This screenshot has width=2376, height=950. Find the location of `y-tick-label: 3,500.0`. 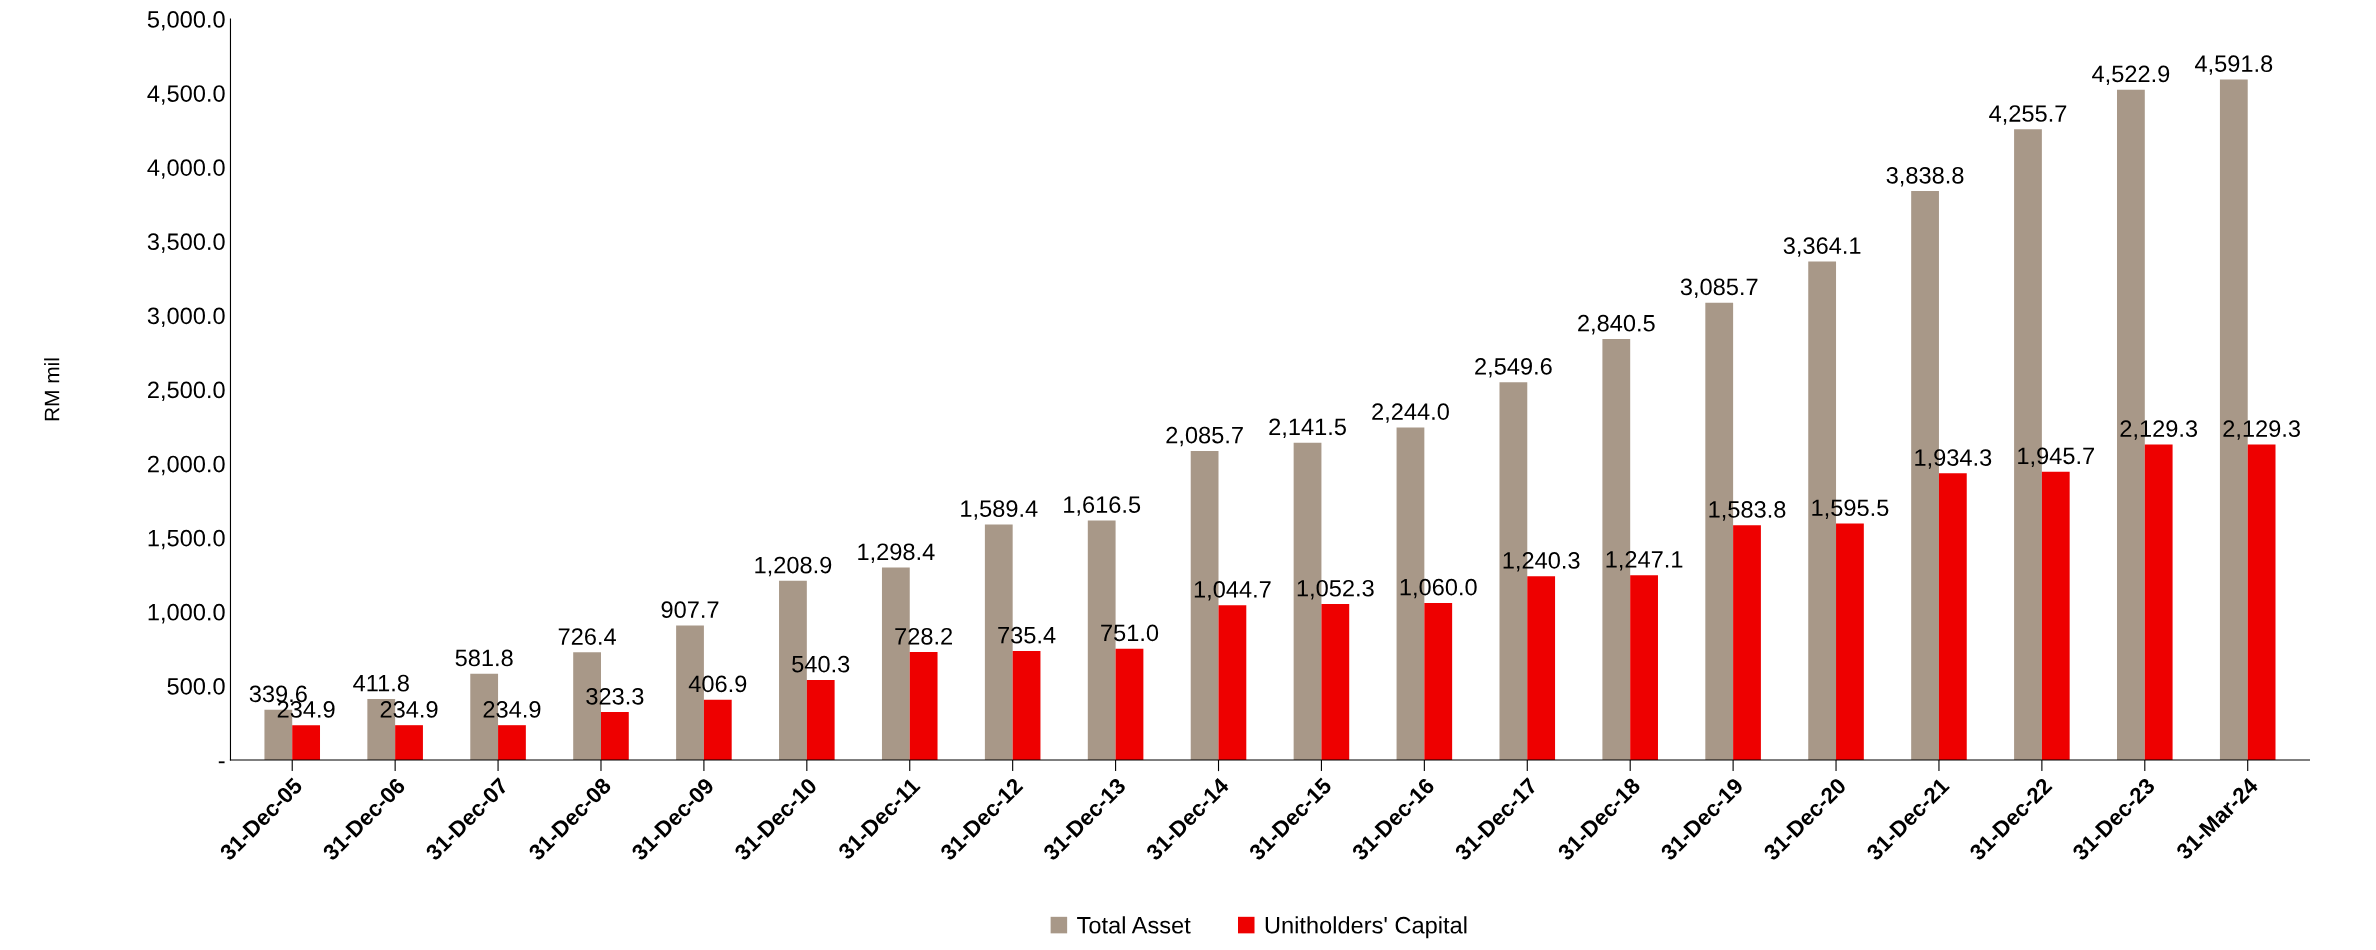

y-tick-label: 3,500.0 is located at coordinates (186, 243).